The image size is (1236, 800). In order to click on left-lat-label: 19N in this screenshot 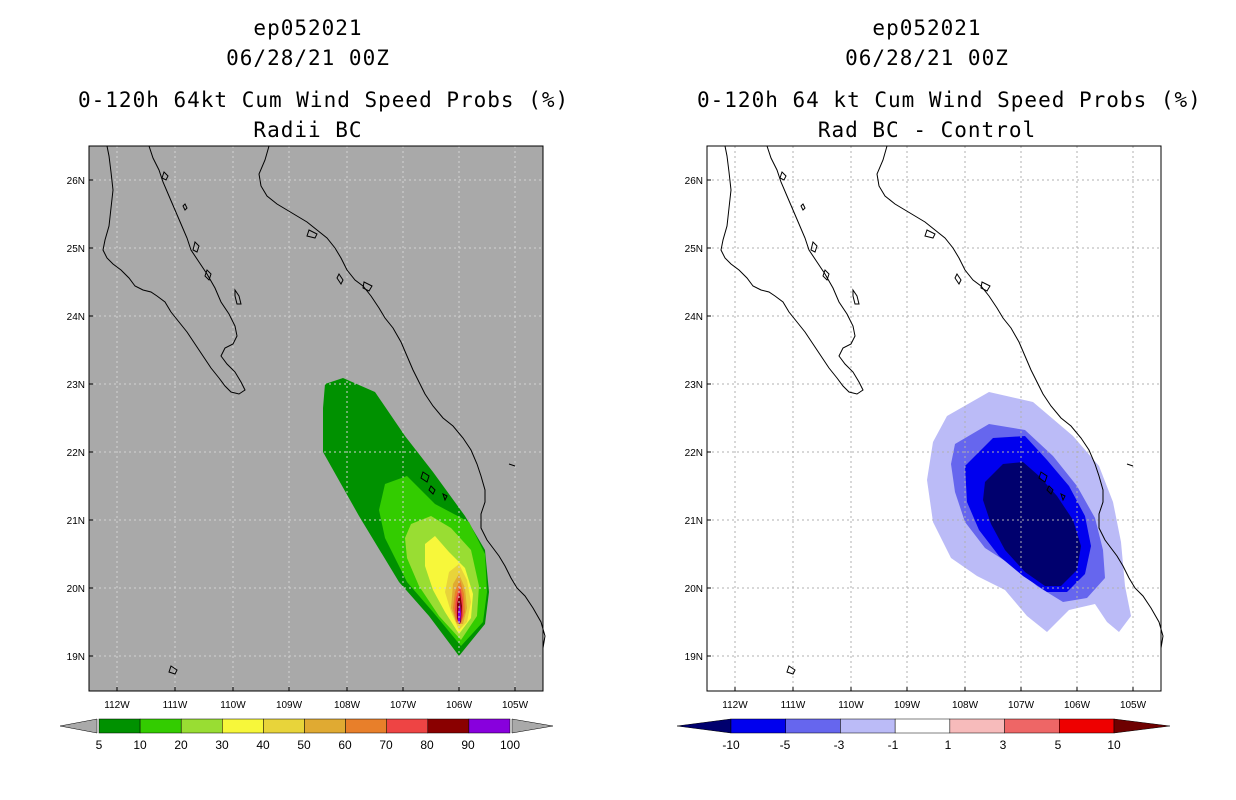, I will do `click(76, 657)`.